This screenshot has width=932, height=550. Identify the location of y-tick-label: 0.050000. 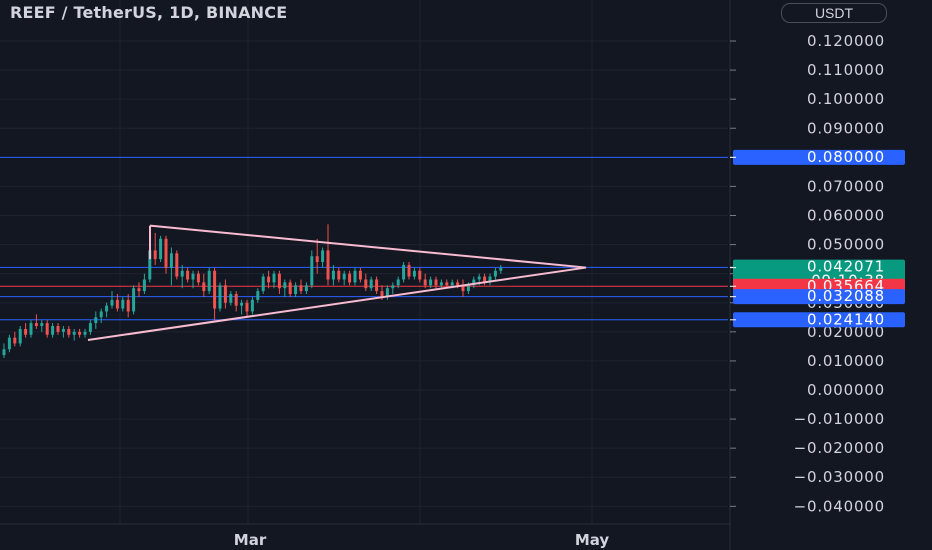
(846, 245).